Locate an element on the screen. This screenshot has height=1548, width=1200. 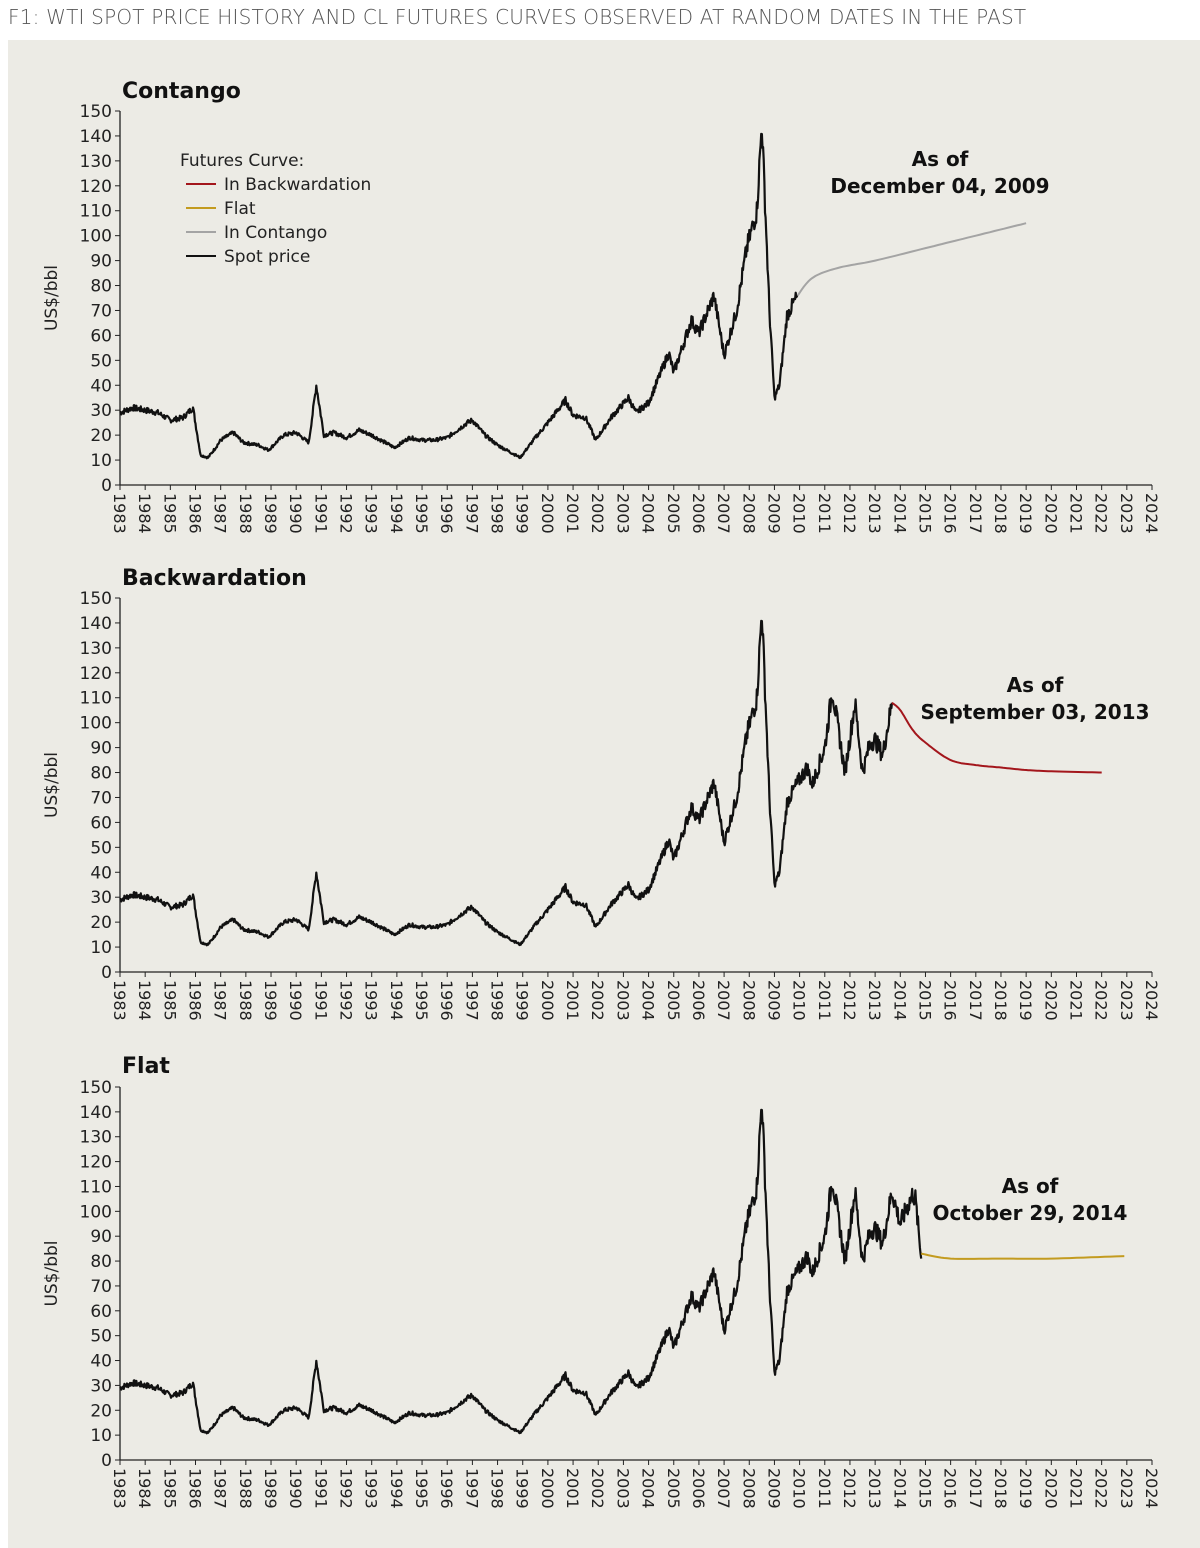
chart-title: Backwardation is located at coordinates (214, 578).